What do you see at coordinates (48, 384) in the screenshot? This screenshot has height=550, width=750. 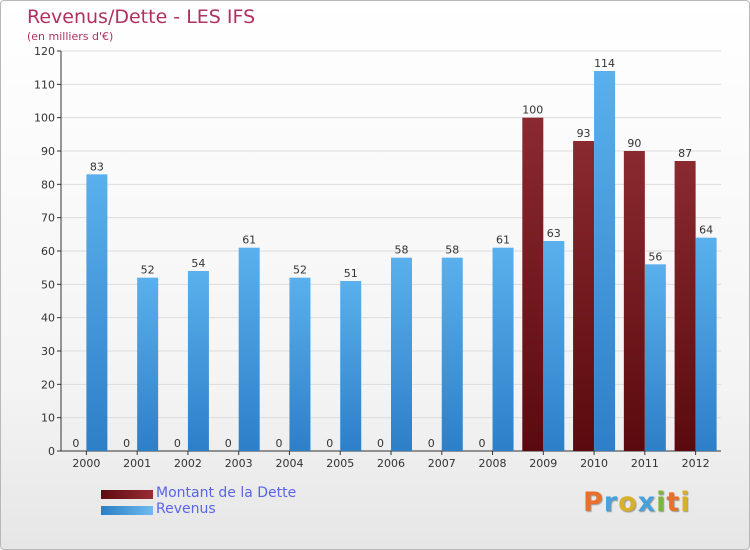 I see `y-tick-label: 20` at bounding box center [48, 384].